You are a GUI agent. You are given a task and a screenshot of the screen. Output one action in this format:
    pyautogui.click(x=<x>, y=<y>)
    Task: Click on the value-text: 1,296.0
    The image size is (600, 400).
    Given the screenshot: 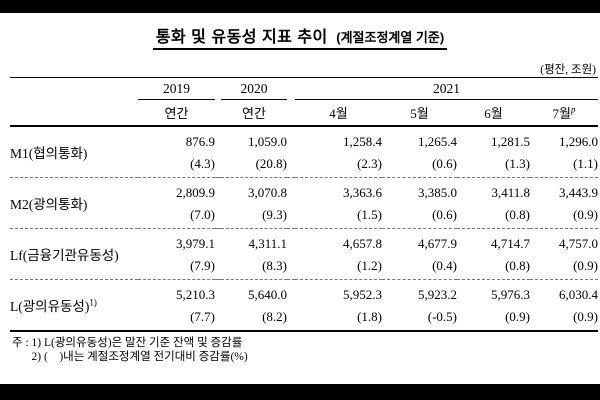 What is the action you would take?
    pyautogui.click(x=578, y=141)
    